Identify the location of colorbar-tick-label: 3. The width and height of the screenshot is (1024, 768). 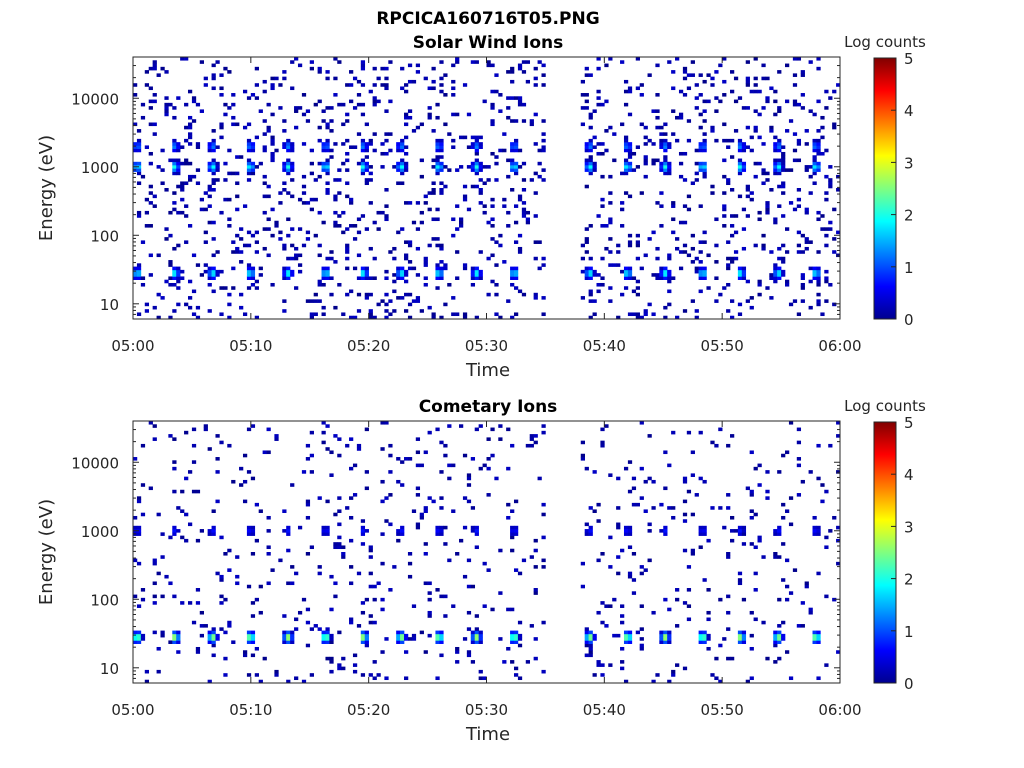
(909, 163).